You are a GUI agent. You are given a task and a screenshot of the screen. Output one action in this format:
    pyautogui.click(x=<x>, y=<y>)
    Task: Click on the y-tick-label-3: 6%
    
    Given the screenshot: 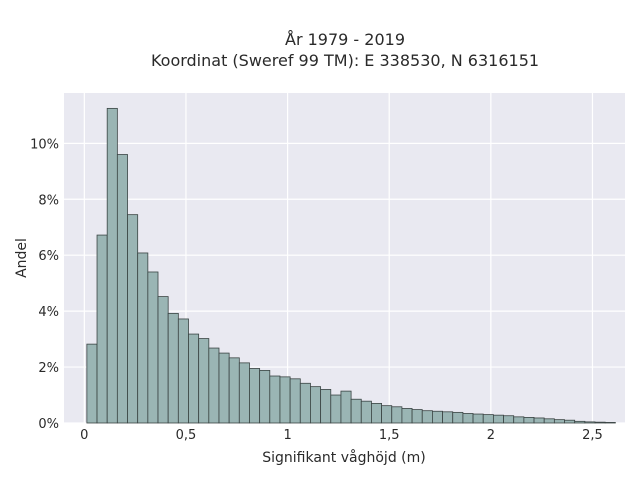 What is the action you would take?
    pyautogui.click(x=48, y=256)
    